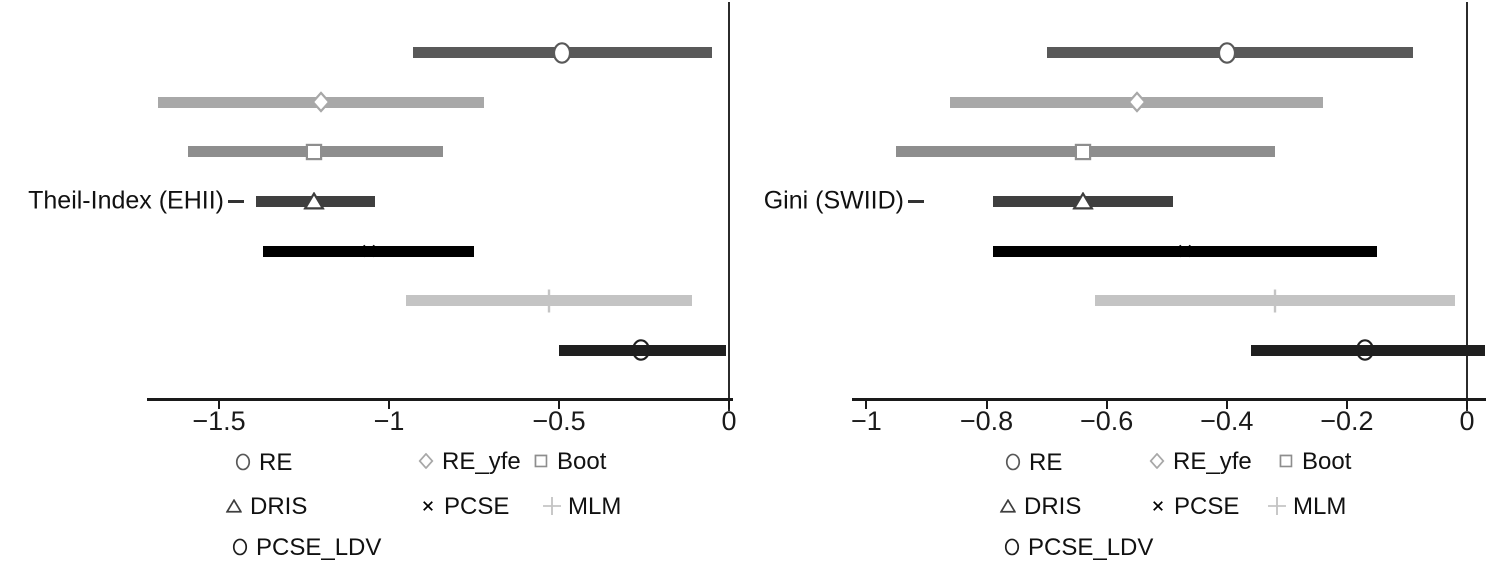 This screenshot has height=564, width=1495. What do you see at coordinates (219, 421) in the screenshot?
I see `x-tick-label: −1.5` at bounding box center [219, 421].